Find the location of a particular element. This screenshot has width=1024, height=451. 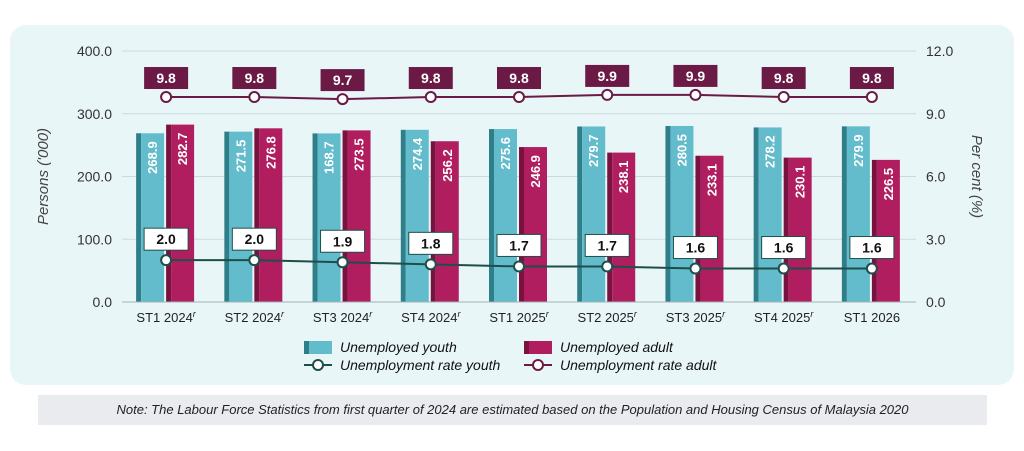

y-tick-label: 200.0 is located at coordinates (94, 177).